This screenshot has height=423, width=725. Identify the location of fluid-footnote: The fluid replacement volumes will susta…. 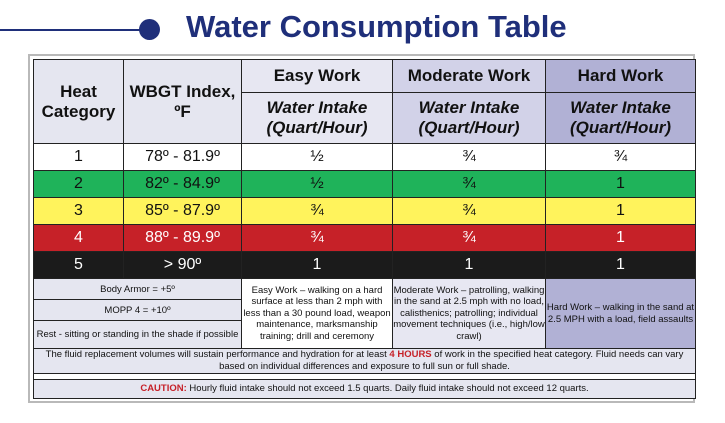
(364, 361).